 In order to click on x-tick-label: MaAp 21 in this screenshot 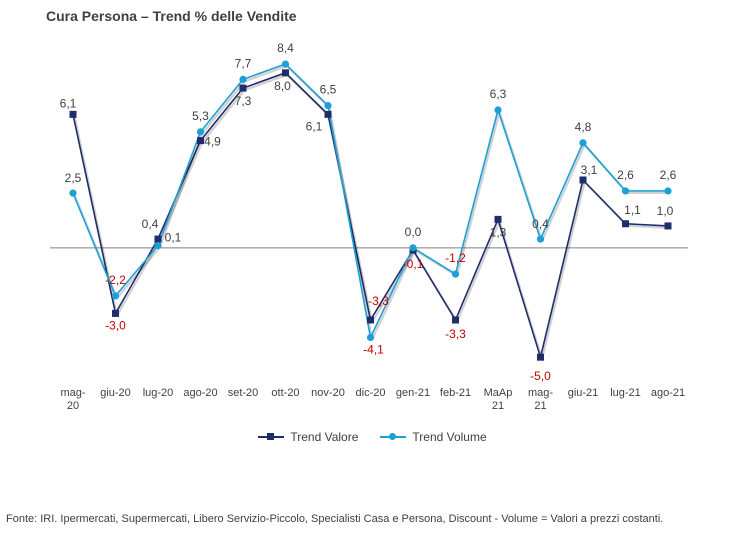, I will do `click(498, 399)`.